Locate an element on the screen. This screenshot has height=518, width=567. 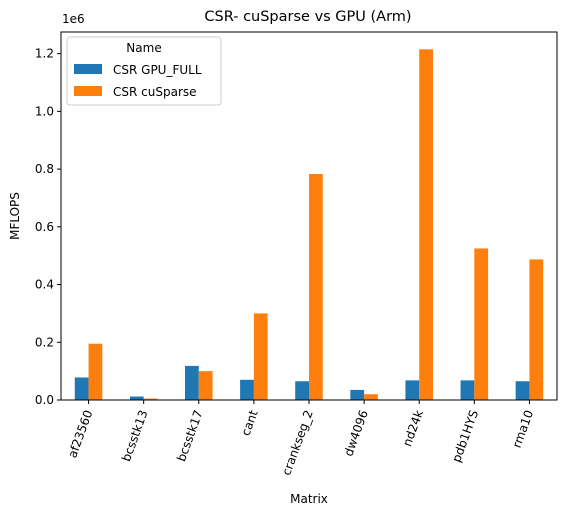
x-tick-label: rma10 is located at coordinates (523, 428).